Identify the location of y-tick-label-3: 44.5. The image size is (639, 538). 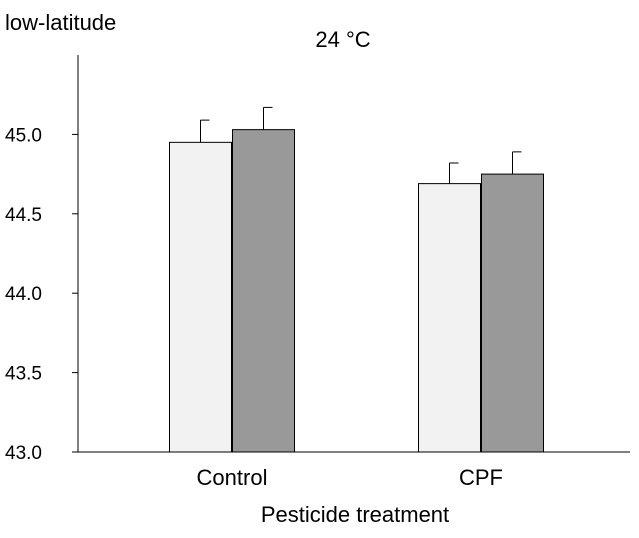
(23, 215).